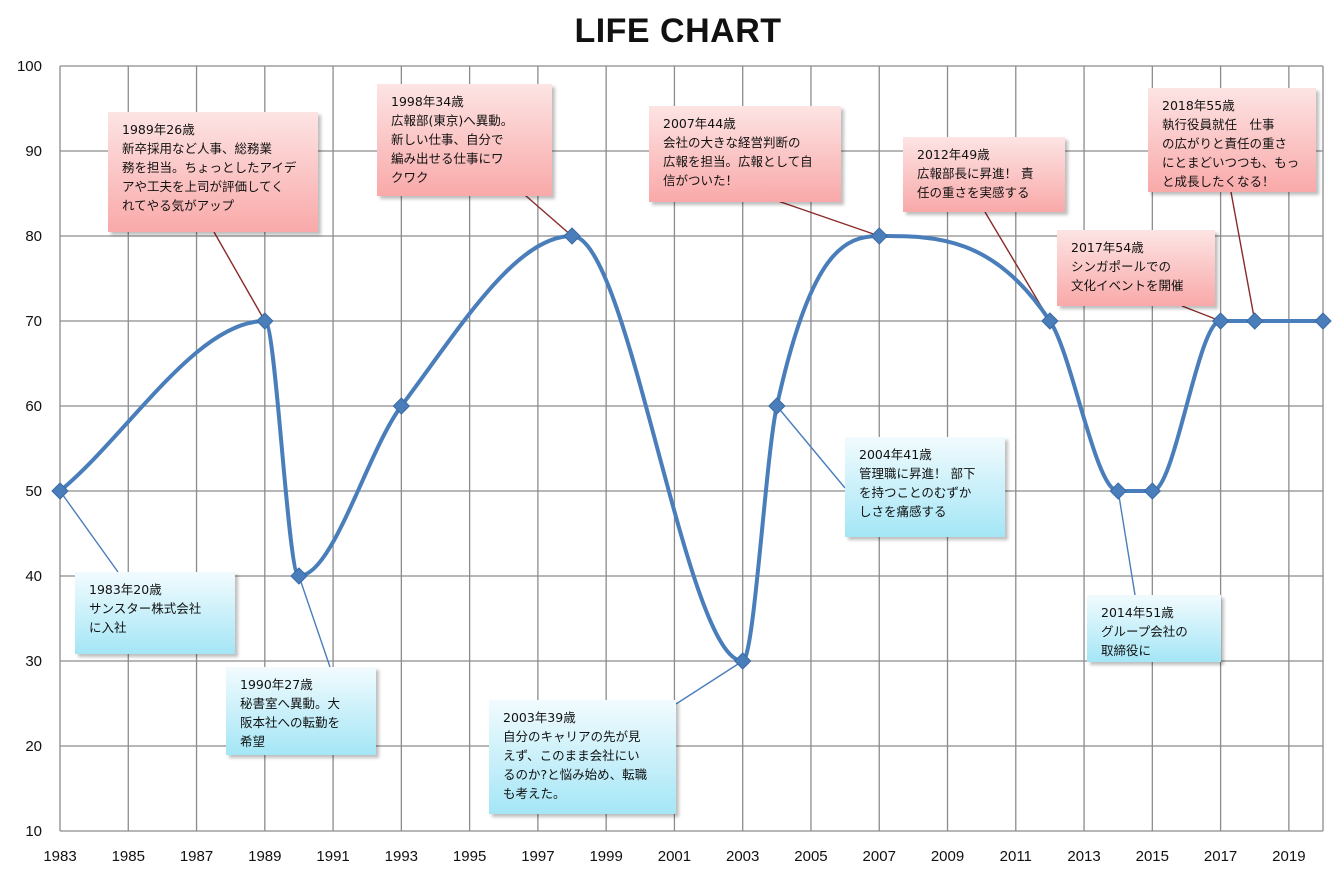 The image size is (1340, 876). Describe the element at coordinates (196, 856) in the screenshot. I see `x-tick-label: 1987` at that location.